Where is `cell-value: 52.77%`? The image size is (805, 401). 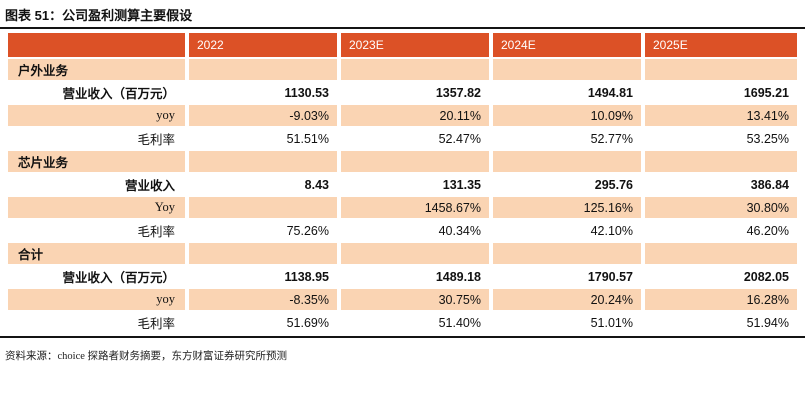 cell-value: 52.77% is located at coordinates (569, 139).